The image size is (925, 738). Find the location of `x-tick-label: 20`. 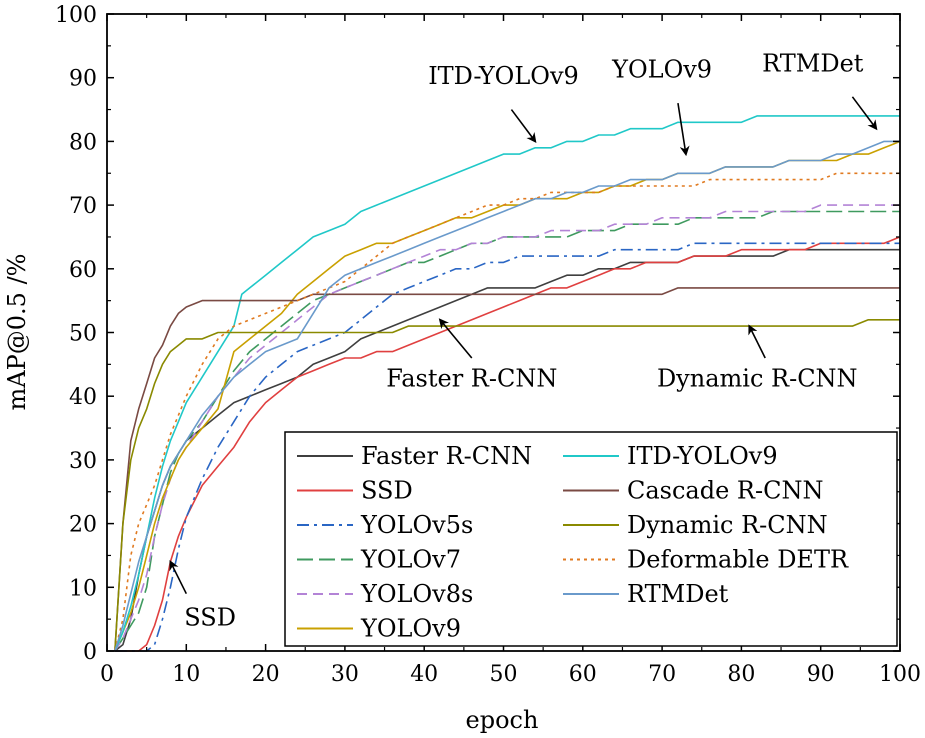

x-tick-label: 20 is located at coordinates (266, 674).